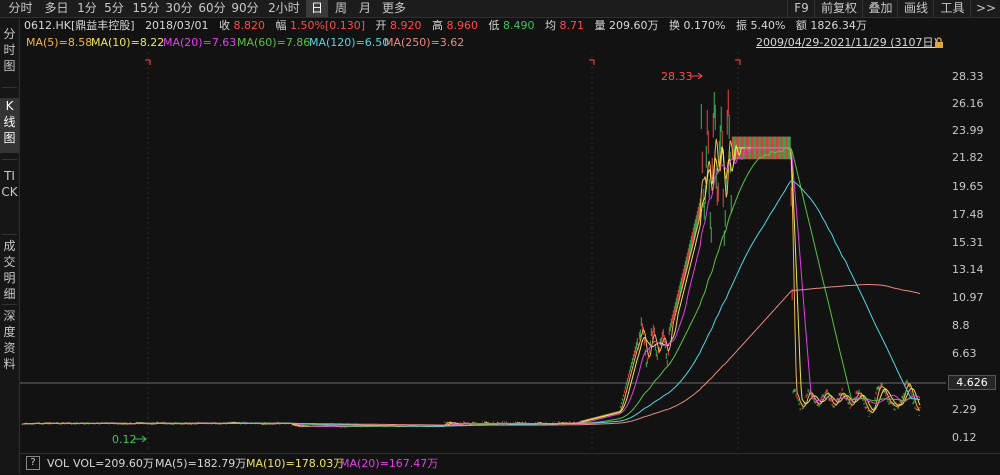 This screenshot has height=475, width=1000. I want to click on price-tick-label: 2.29, so click(964, 409).